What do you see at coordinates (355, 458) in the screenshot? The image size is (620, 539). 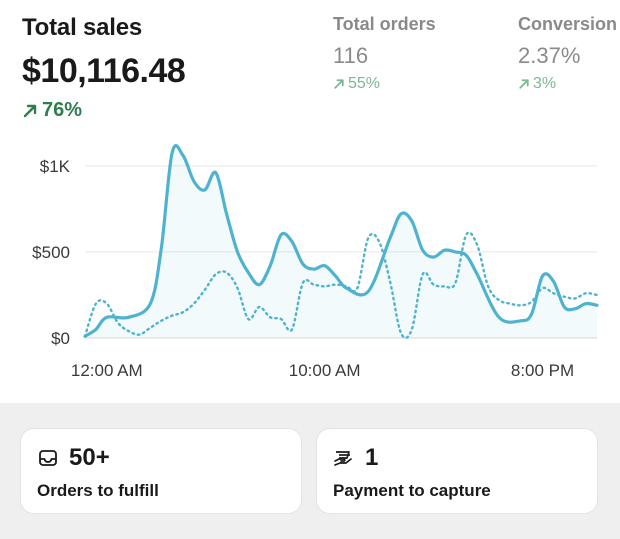 I see `payment-to-capture-row: 1` at bounding box center [355, 458].